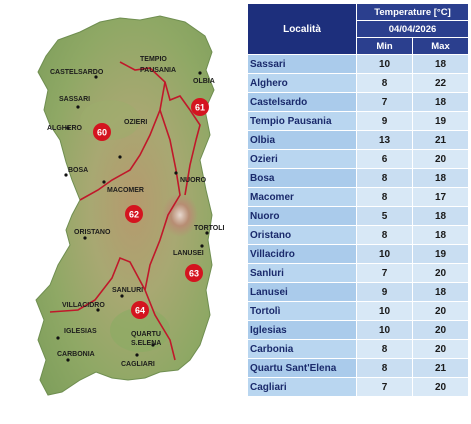 The height and width of the screenshot is (424, 471). Describe the element at coordinates (302, 197) in the screenshot. I see `row-locality: Macomer` at that location.